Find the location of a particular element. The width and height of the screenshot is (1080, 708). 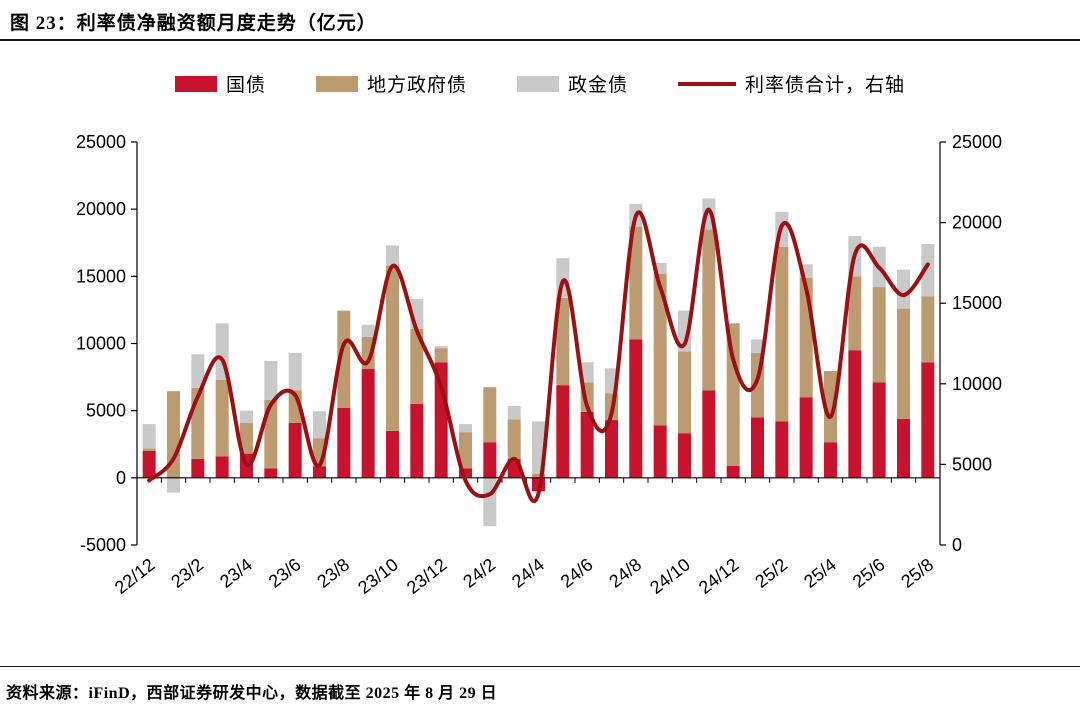

left-axis-tick-label: 25000 is located at coordinates (101, 142).